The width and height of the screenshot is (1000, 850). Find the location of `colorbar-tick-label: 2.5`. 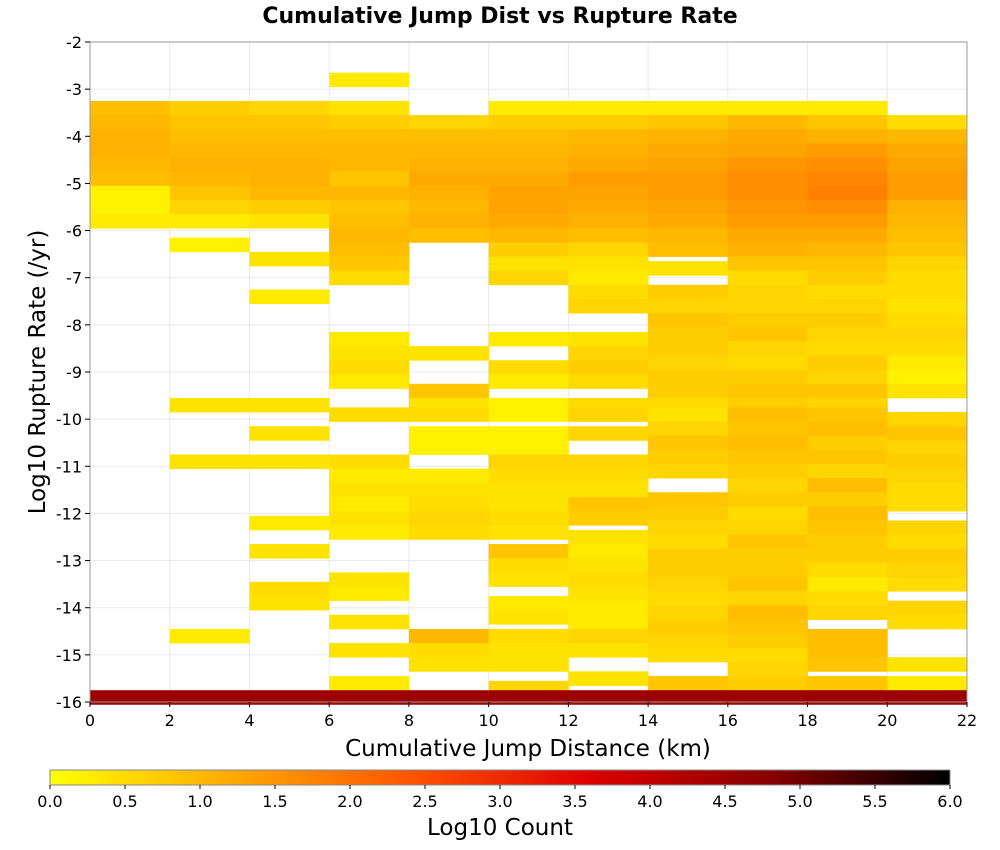

colorbar-tick-label: 2.5 is located at coordinates (424, 801).